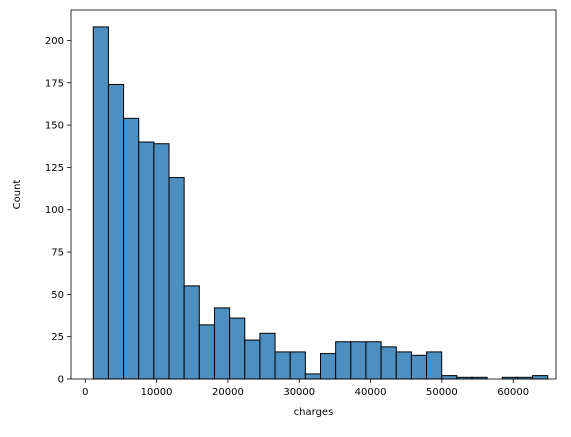  What do you see at coordinates (54, 126) in the screenshot?
I see `y-tick-label: 150` at bounding box center [54, 126].